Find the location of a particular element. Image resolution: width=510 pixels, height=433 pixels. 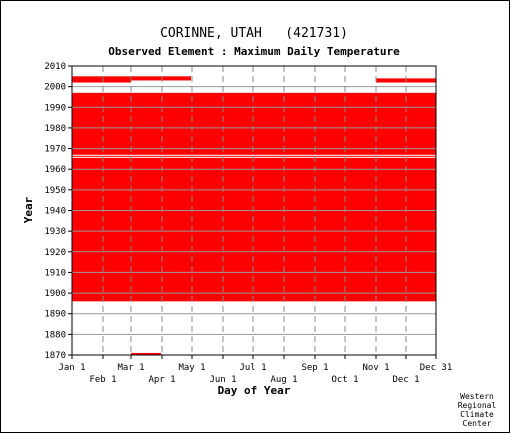

y-tick-label: 1890 is located at coordinates (55, 315).